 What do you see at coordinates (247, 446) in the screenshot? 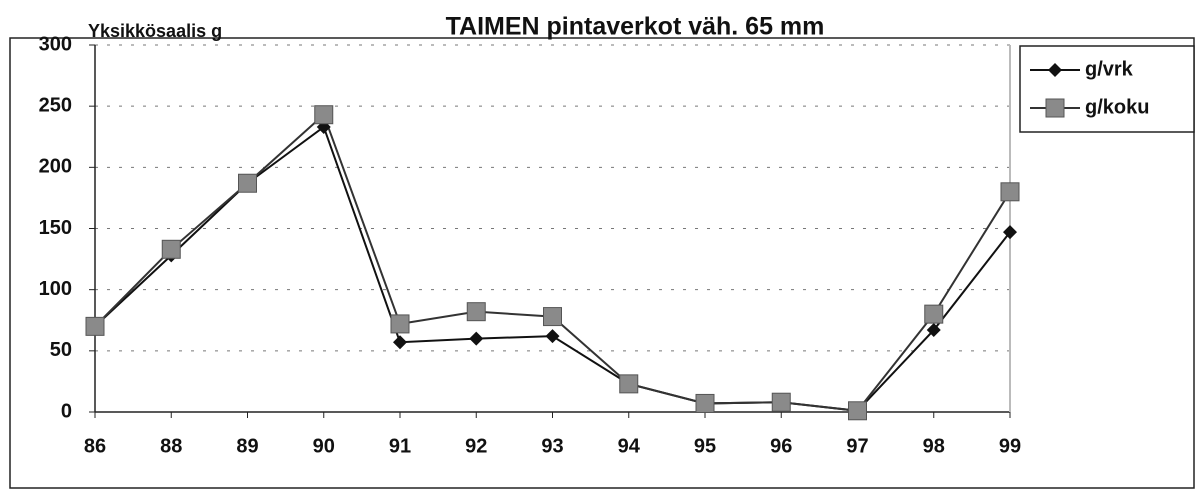
I see `x-tick-label: 89` at bounding box center [247, 446].